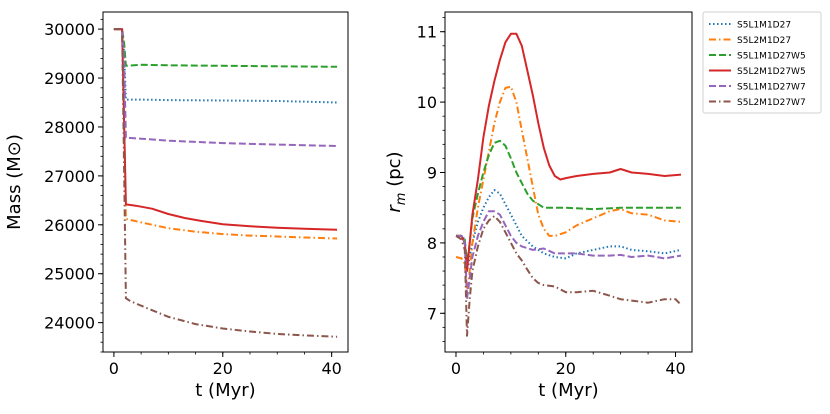 The height and width of the screenshot is (414, 830). What do you see at coordinates (427, 102) in the screenshot?
I see `y-tick-label: 10` at bounding box center [427, 102].